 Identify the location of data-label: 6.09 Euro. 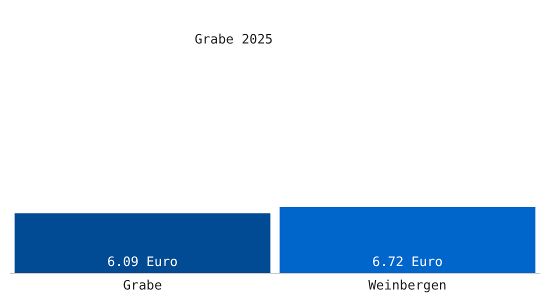
(142, 262).